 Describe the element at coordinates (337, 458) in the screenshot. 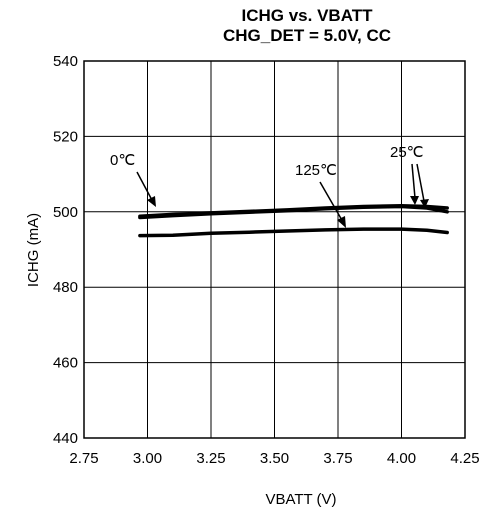

I see `x-tick-label: 3.75` at that location.